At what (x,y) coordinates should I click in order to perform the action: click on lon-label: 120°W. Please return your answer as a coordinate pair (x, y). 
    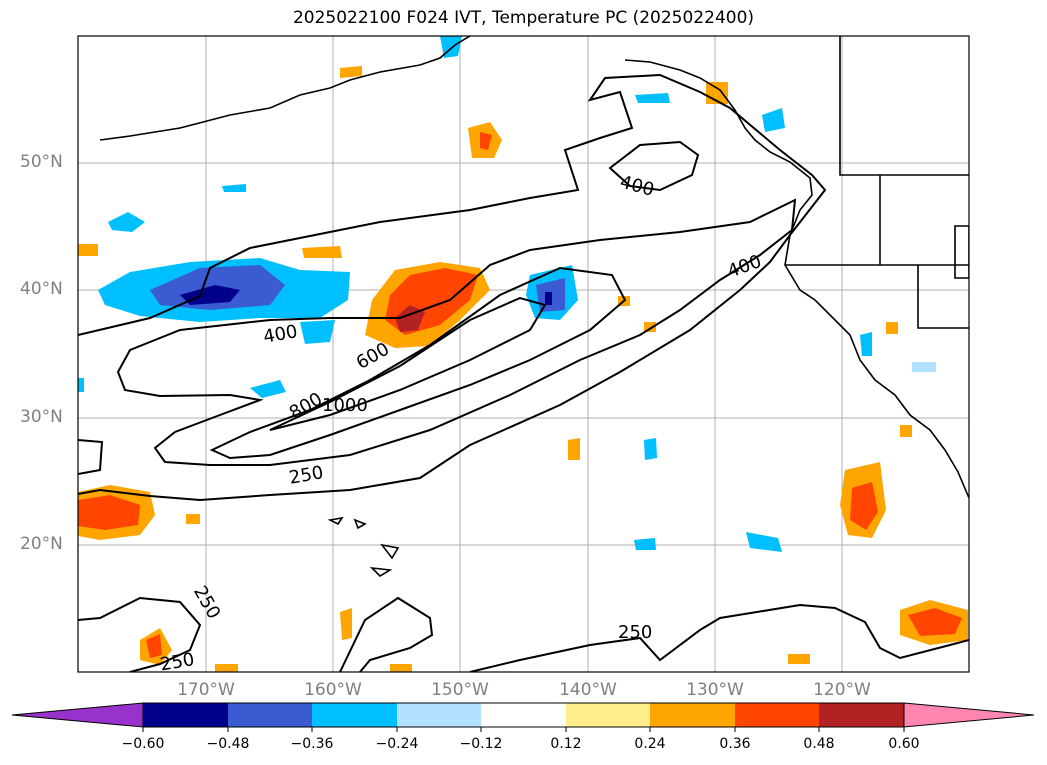
    Looking at the image, I should click on (842, 690).